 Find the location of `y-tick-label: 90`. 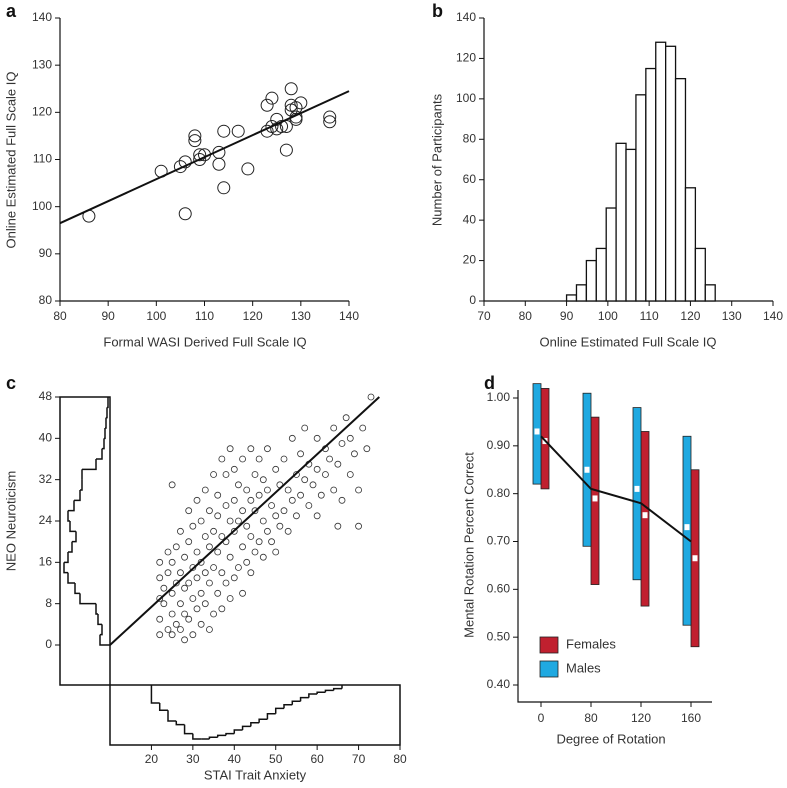

y-tick-label: 90 is located at coordinates (46, 253).